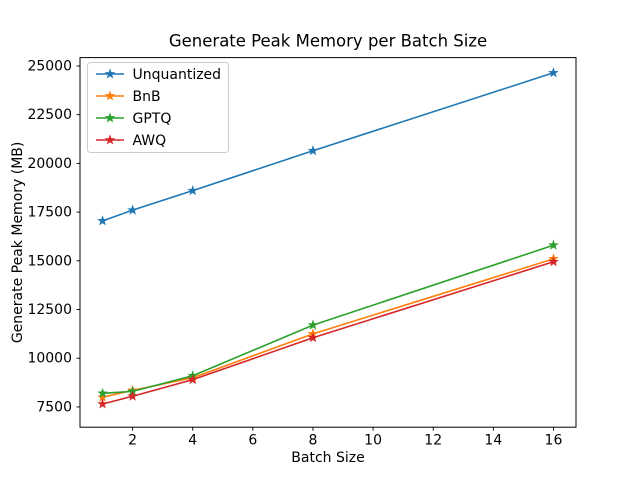  What do you see at coordinates (327, 458) in the screenshot?
I see `x-axis-label: Batch Size` at bounding box center [327, 458].